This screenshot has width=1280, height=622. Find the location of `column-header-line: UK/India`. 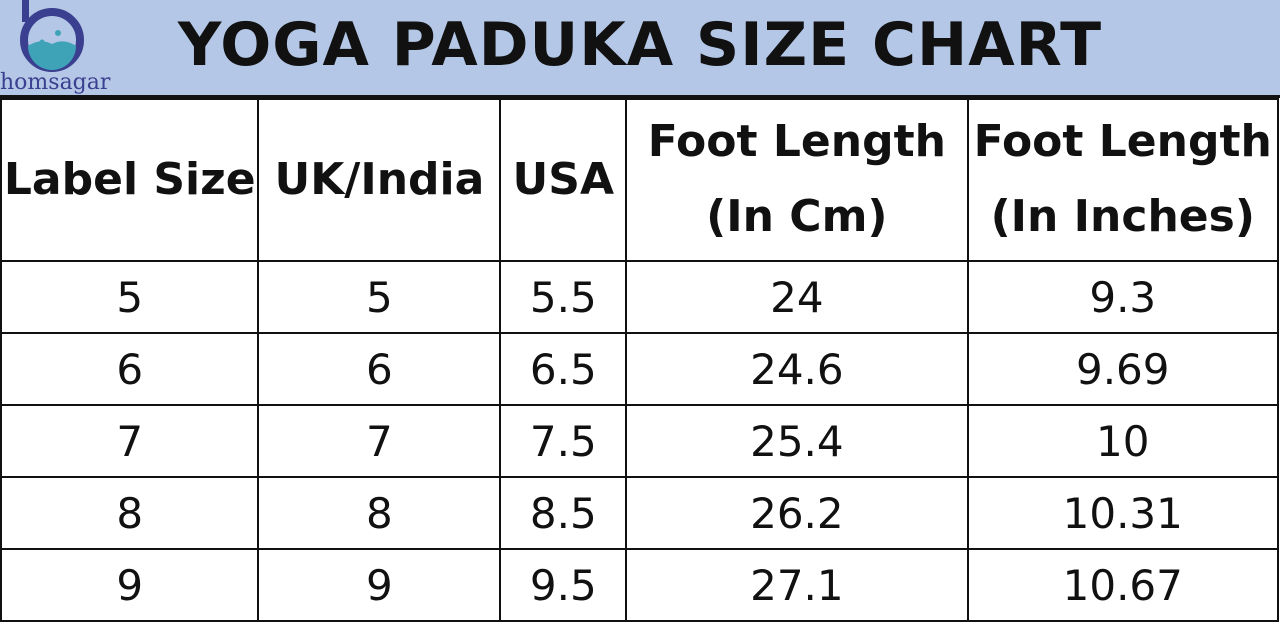

column-header-line: UK/India is located at coordinates (379, 179).